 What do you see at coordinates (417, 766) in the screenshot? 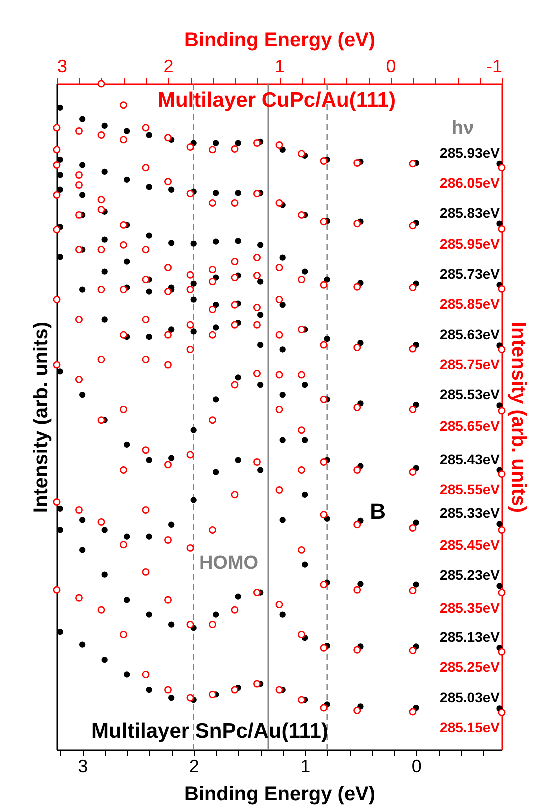
I see `x-tick-label: 0` at bounding box center [417, 766].